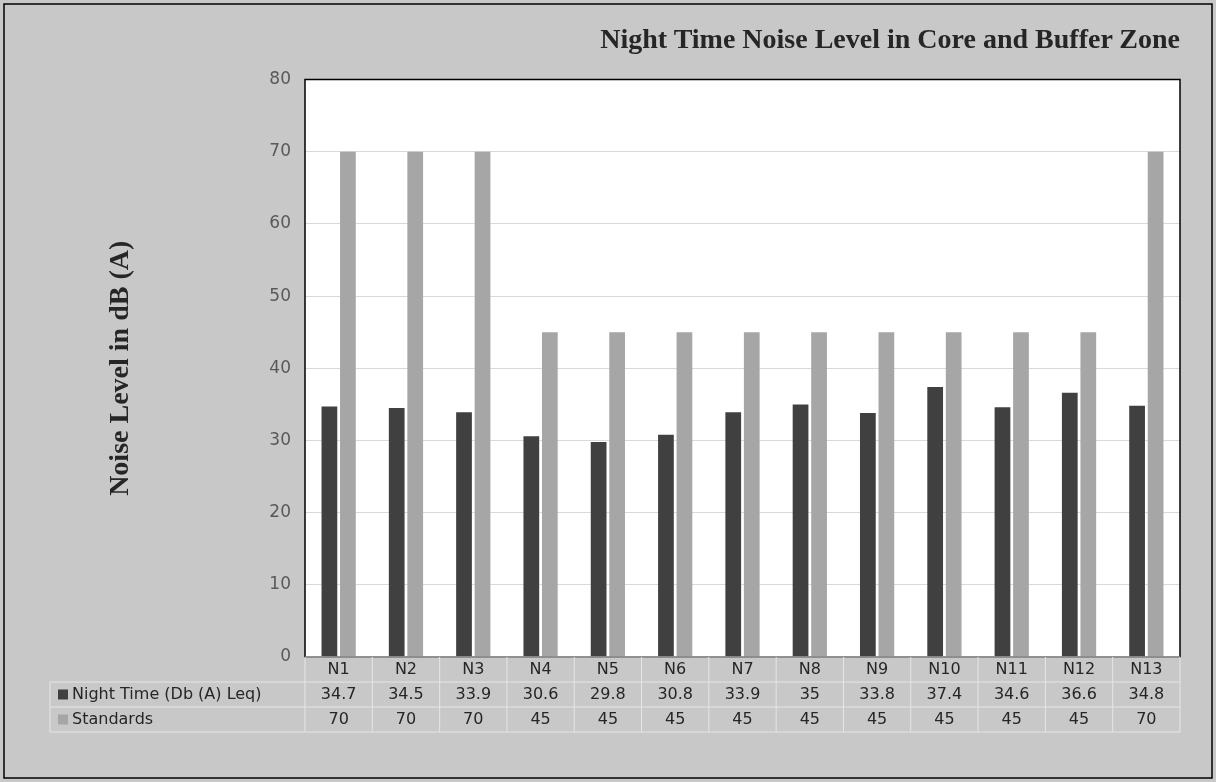  I want to click on y-tick-label: 20, so click(280, 511).